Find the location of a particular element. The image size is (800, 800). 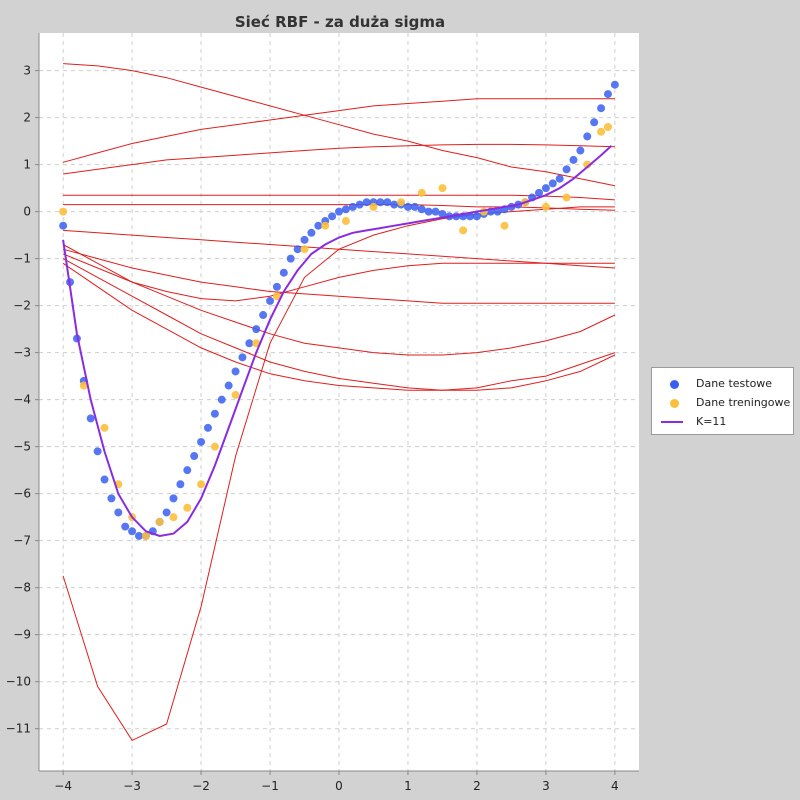

legend-test-label: Dane testowe is located at coordinates (734, 383).